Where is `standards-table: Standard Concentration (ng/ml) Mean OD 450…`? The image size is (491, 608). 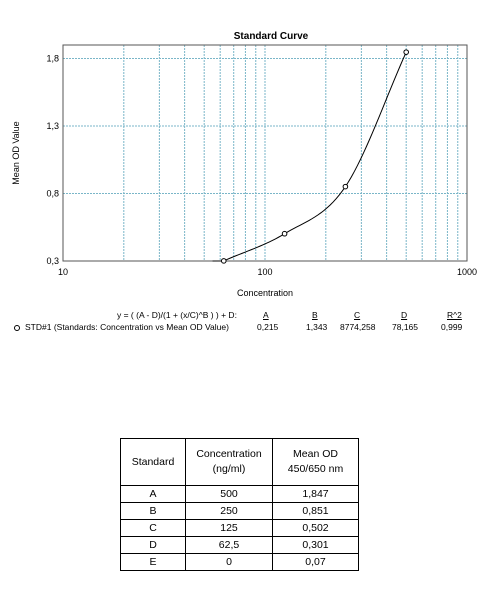 standards-table: Standard Concentration (ng/ml) Mean OD 450… is located at coordinates (239, 504).